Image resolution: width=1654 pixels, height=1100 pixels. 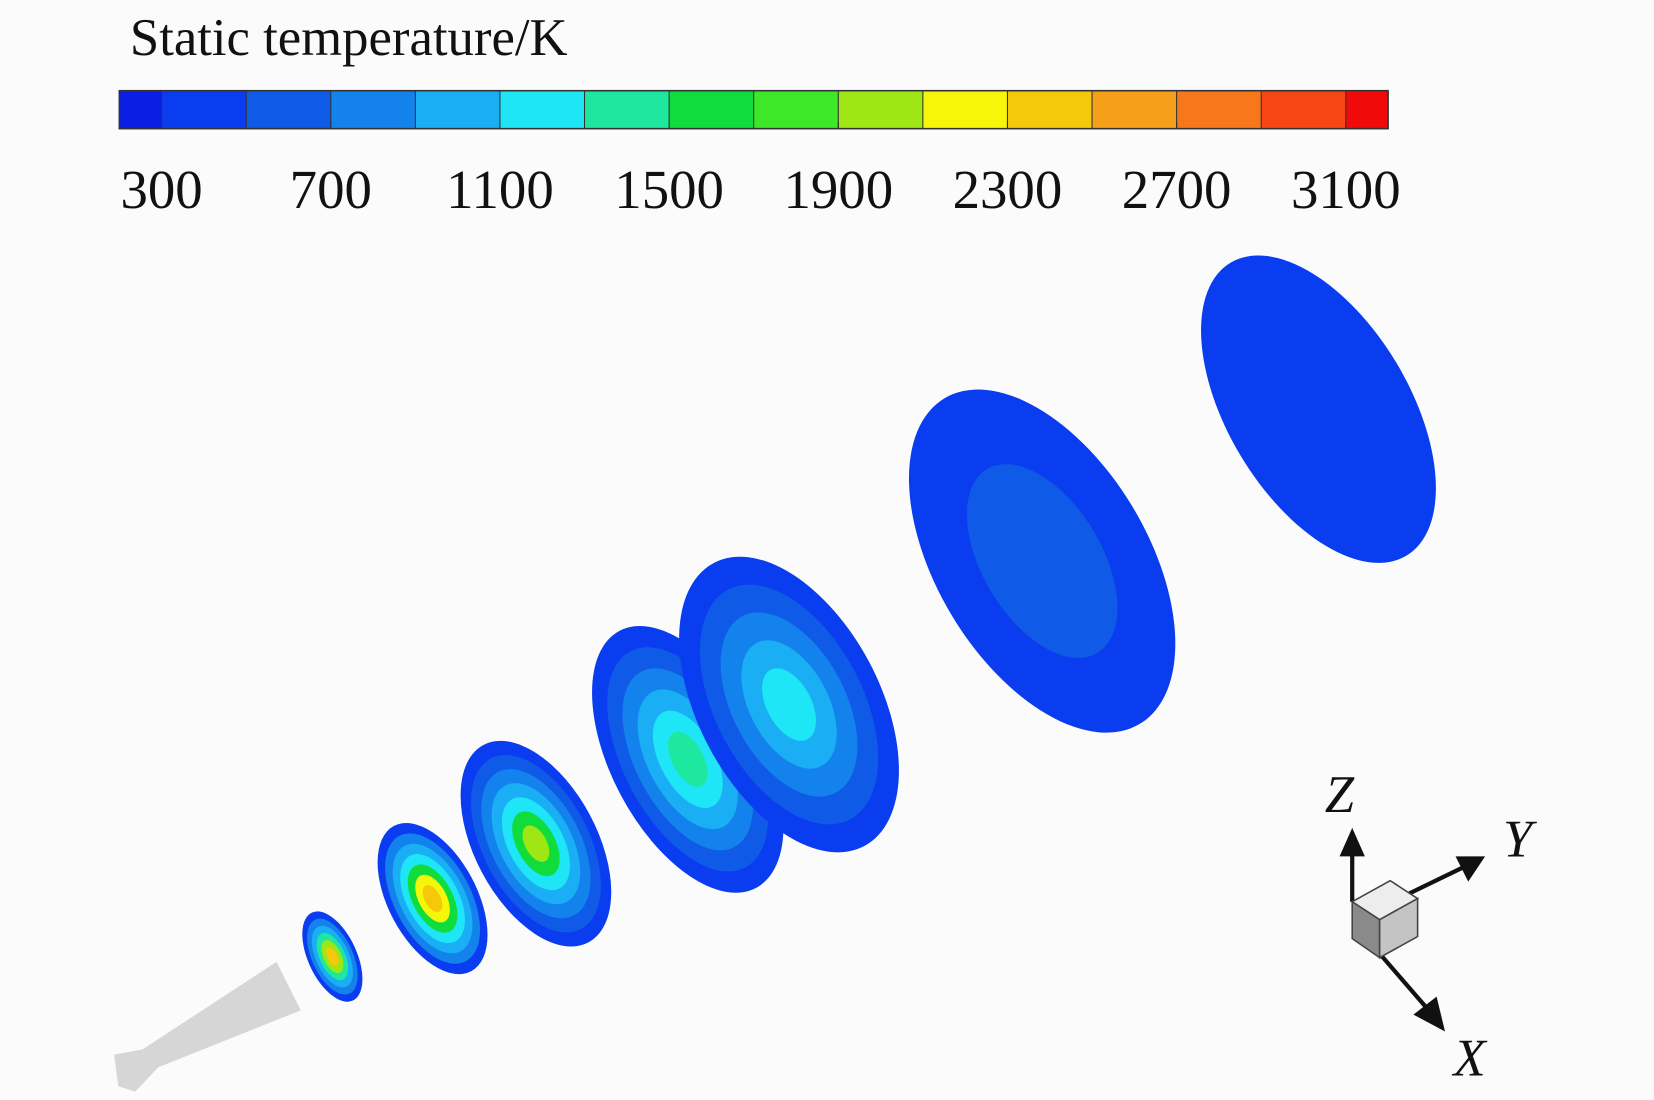 I want to click on axis-triad, so click(x=1412, y=929).